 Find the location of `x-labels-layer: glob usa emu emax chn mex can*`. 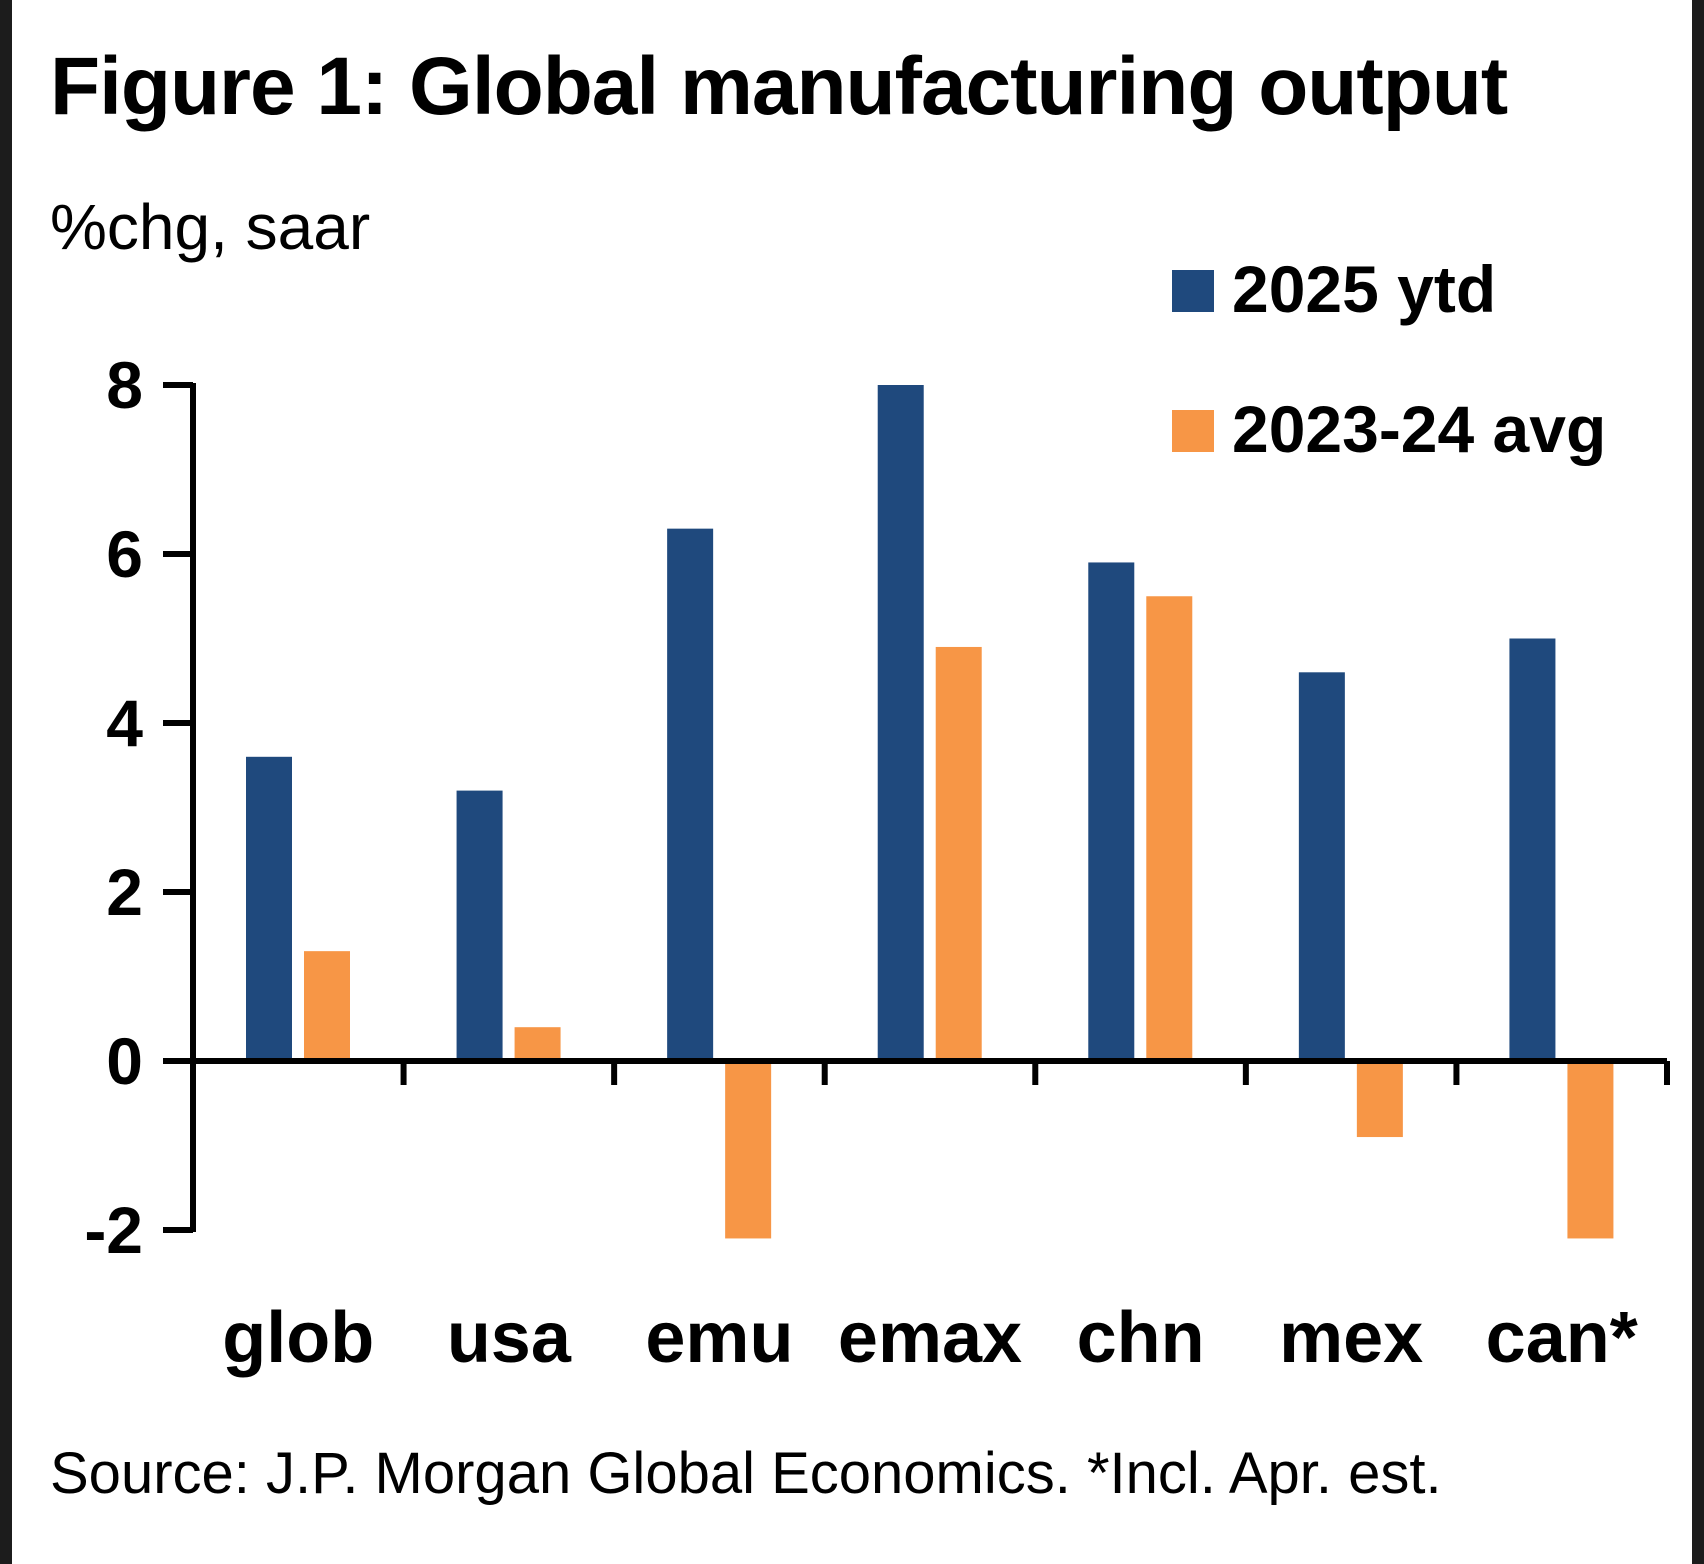

x-labels-layer: glob usa emu emax chn mex can* is located at coordinates (929, 1338).